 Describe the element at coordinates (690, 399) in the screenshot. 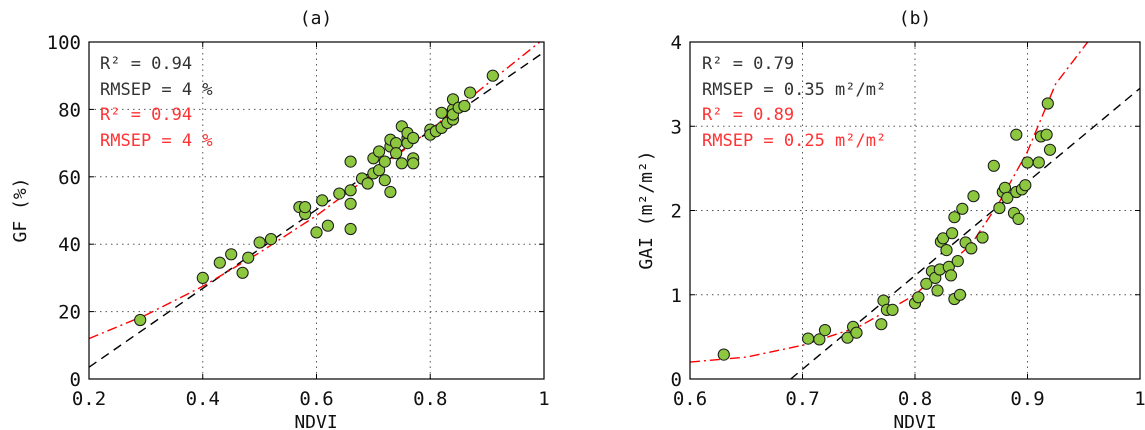

I see `panel-b-x-tick-label: 0.6` at that location.